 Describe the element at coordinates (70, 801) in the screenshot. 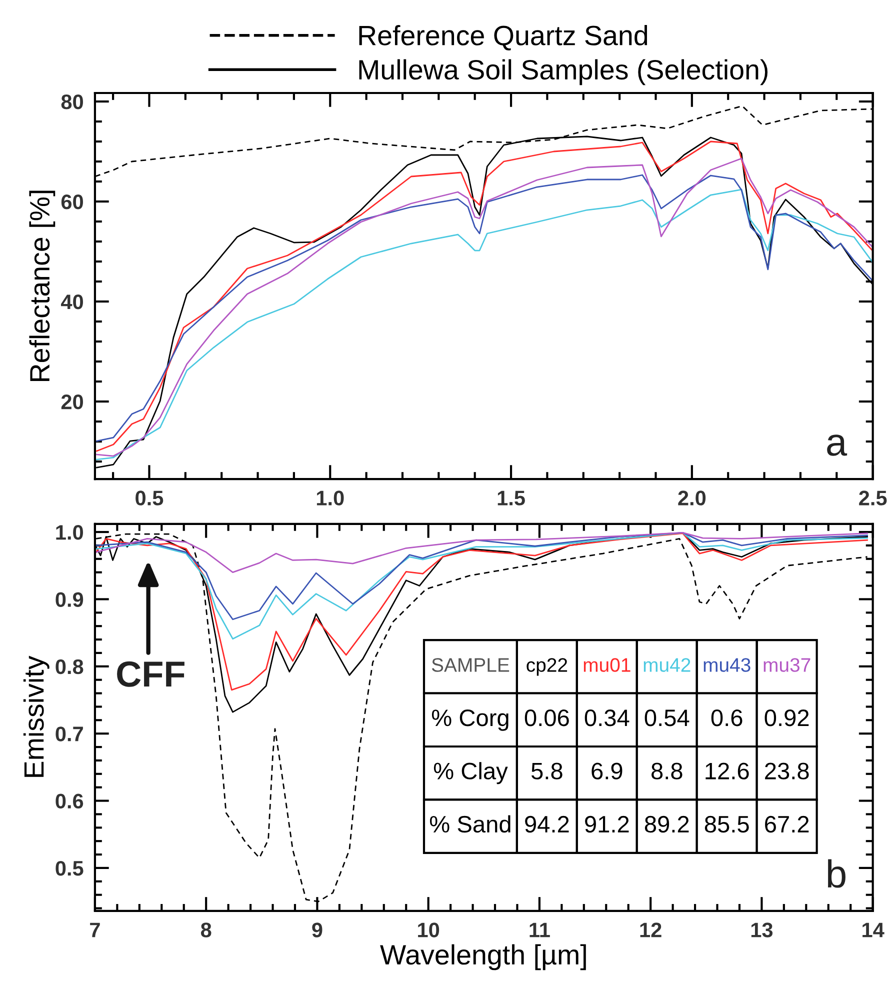

I see `y-tick-label: 0.6` at that location.